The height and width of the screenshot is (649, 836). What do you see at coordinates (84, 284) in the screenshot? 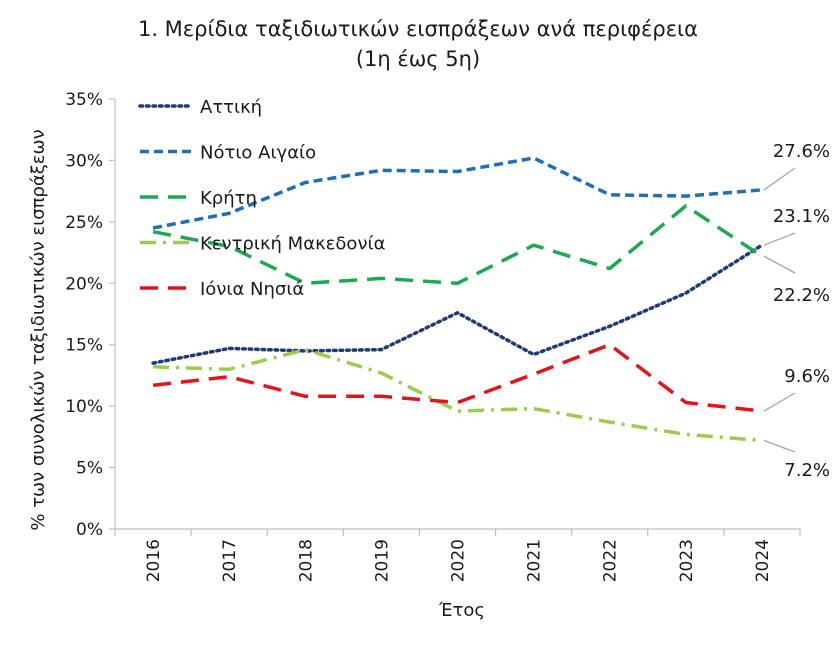
I see `y-tick-label: 20%` at bounding box center [84, 284].